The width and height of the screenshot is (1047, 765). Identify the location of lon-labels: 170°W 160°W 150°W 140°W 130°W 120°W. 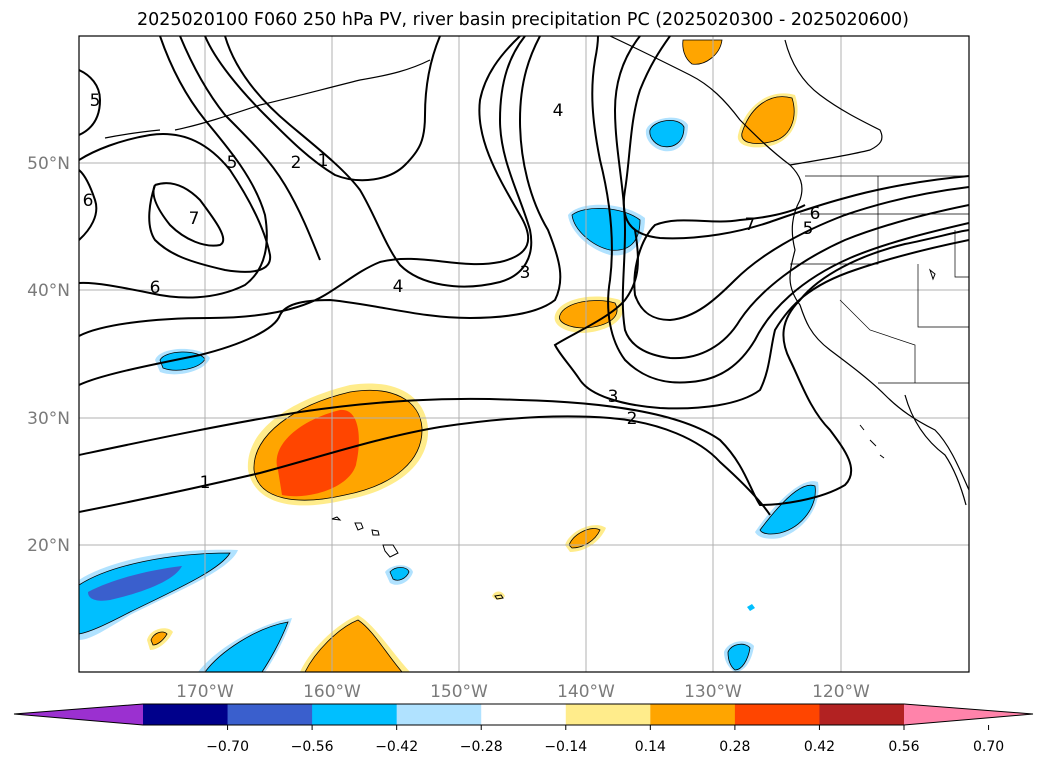
(523, 692).